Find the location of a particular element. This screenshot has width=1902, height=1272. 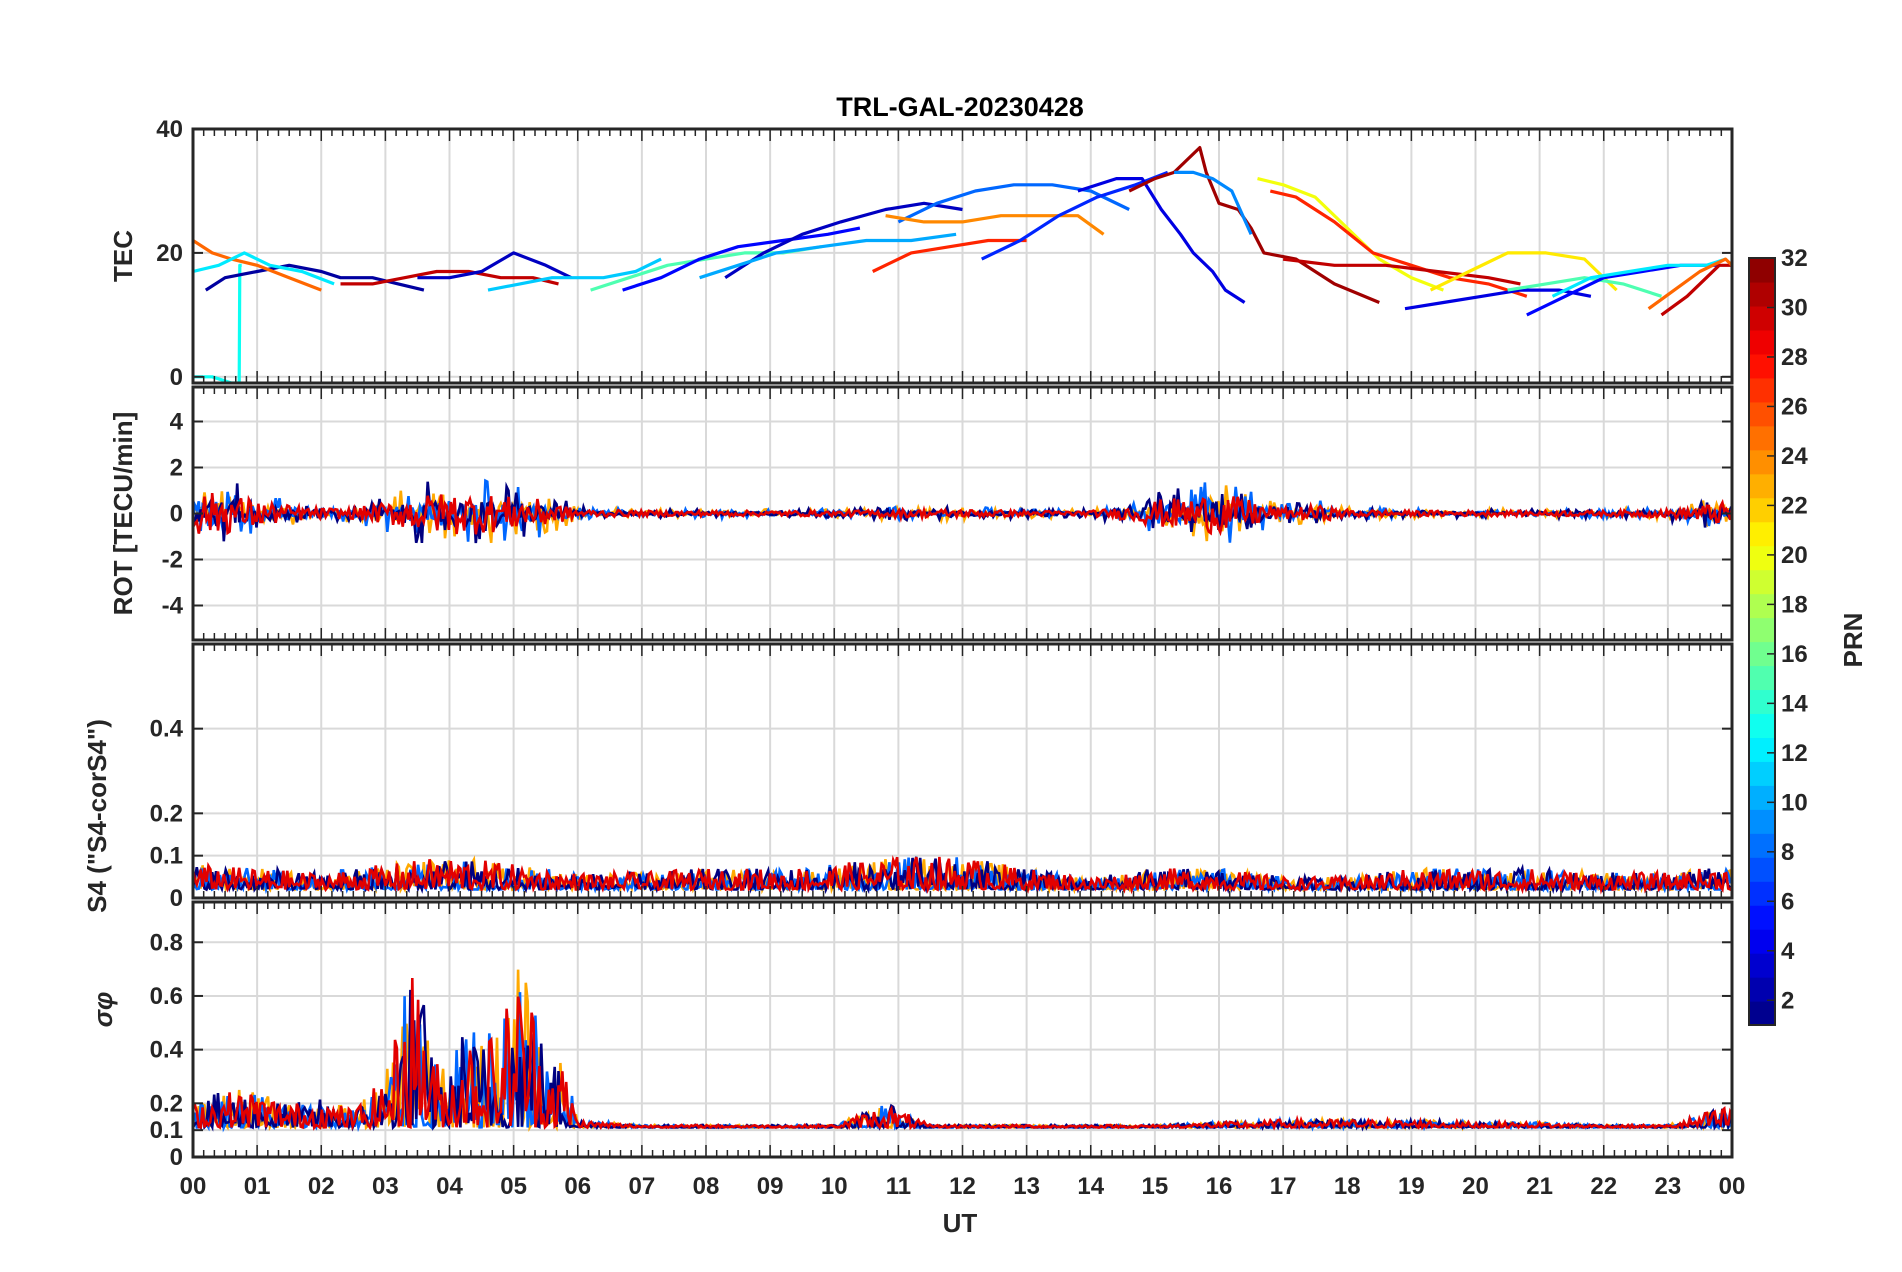

y-tick-label: 0.4 is located at coordinates (167, 1050).